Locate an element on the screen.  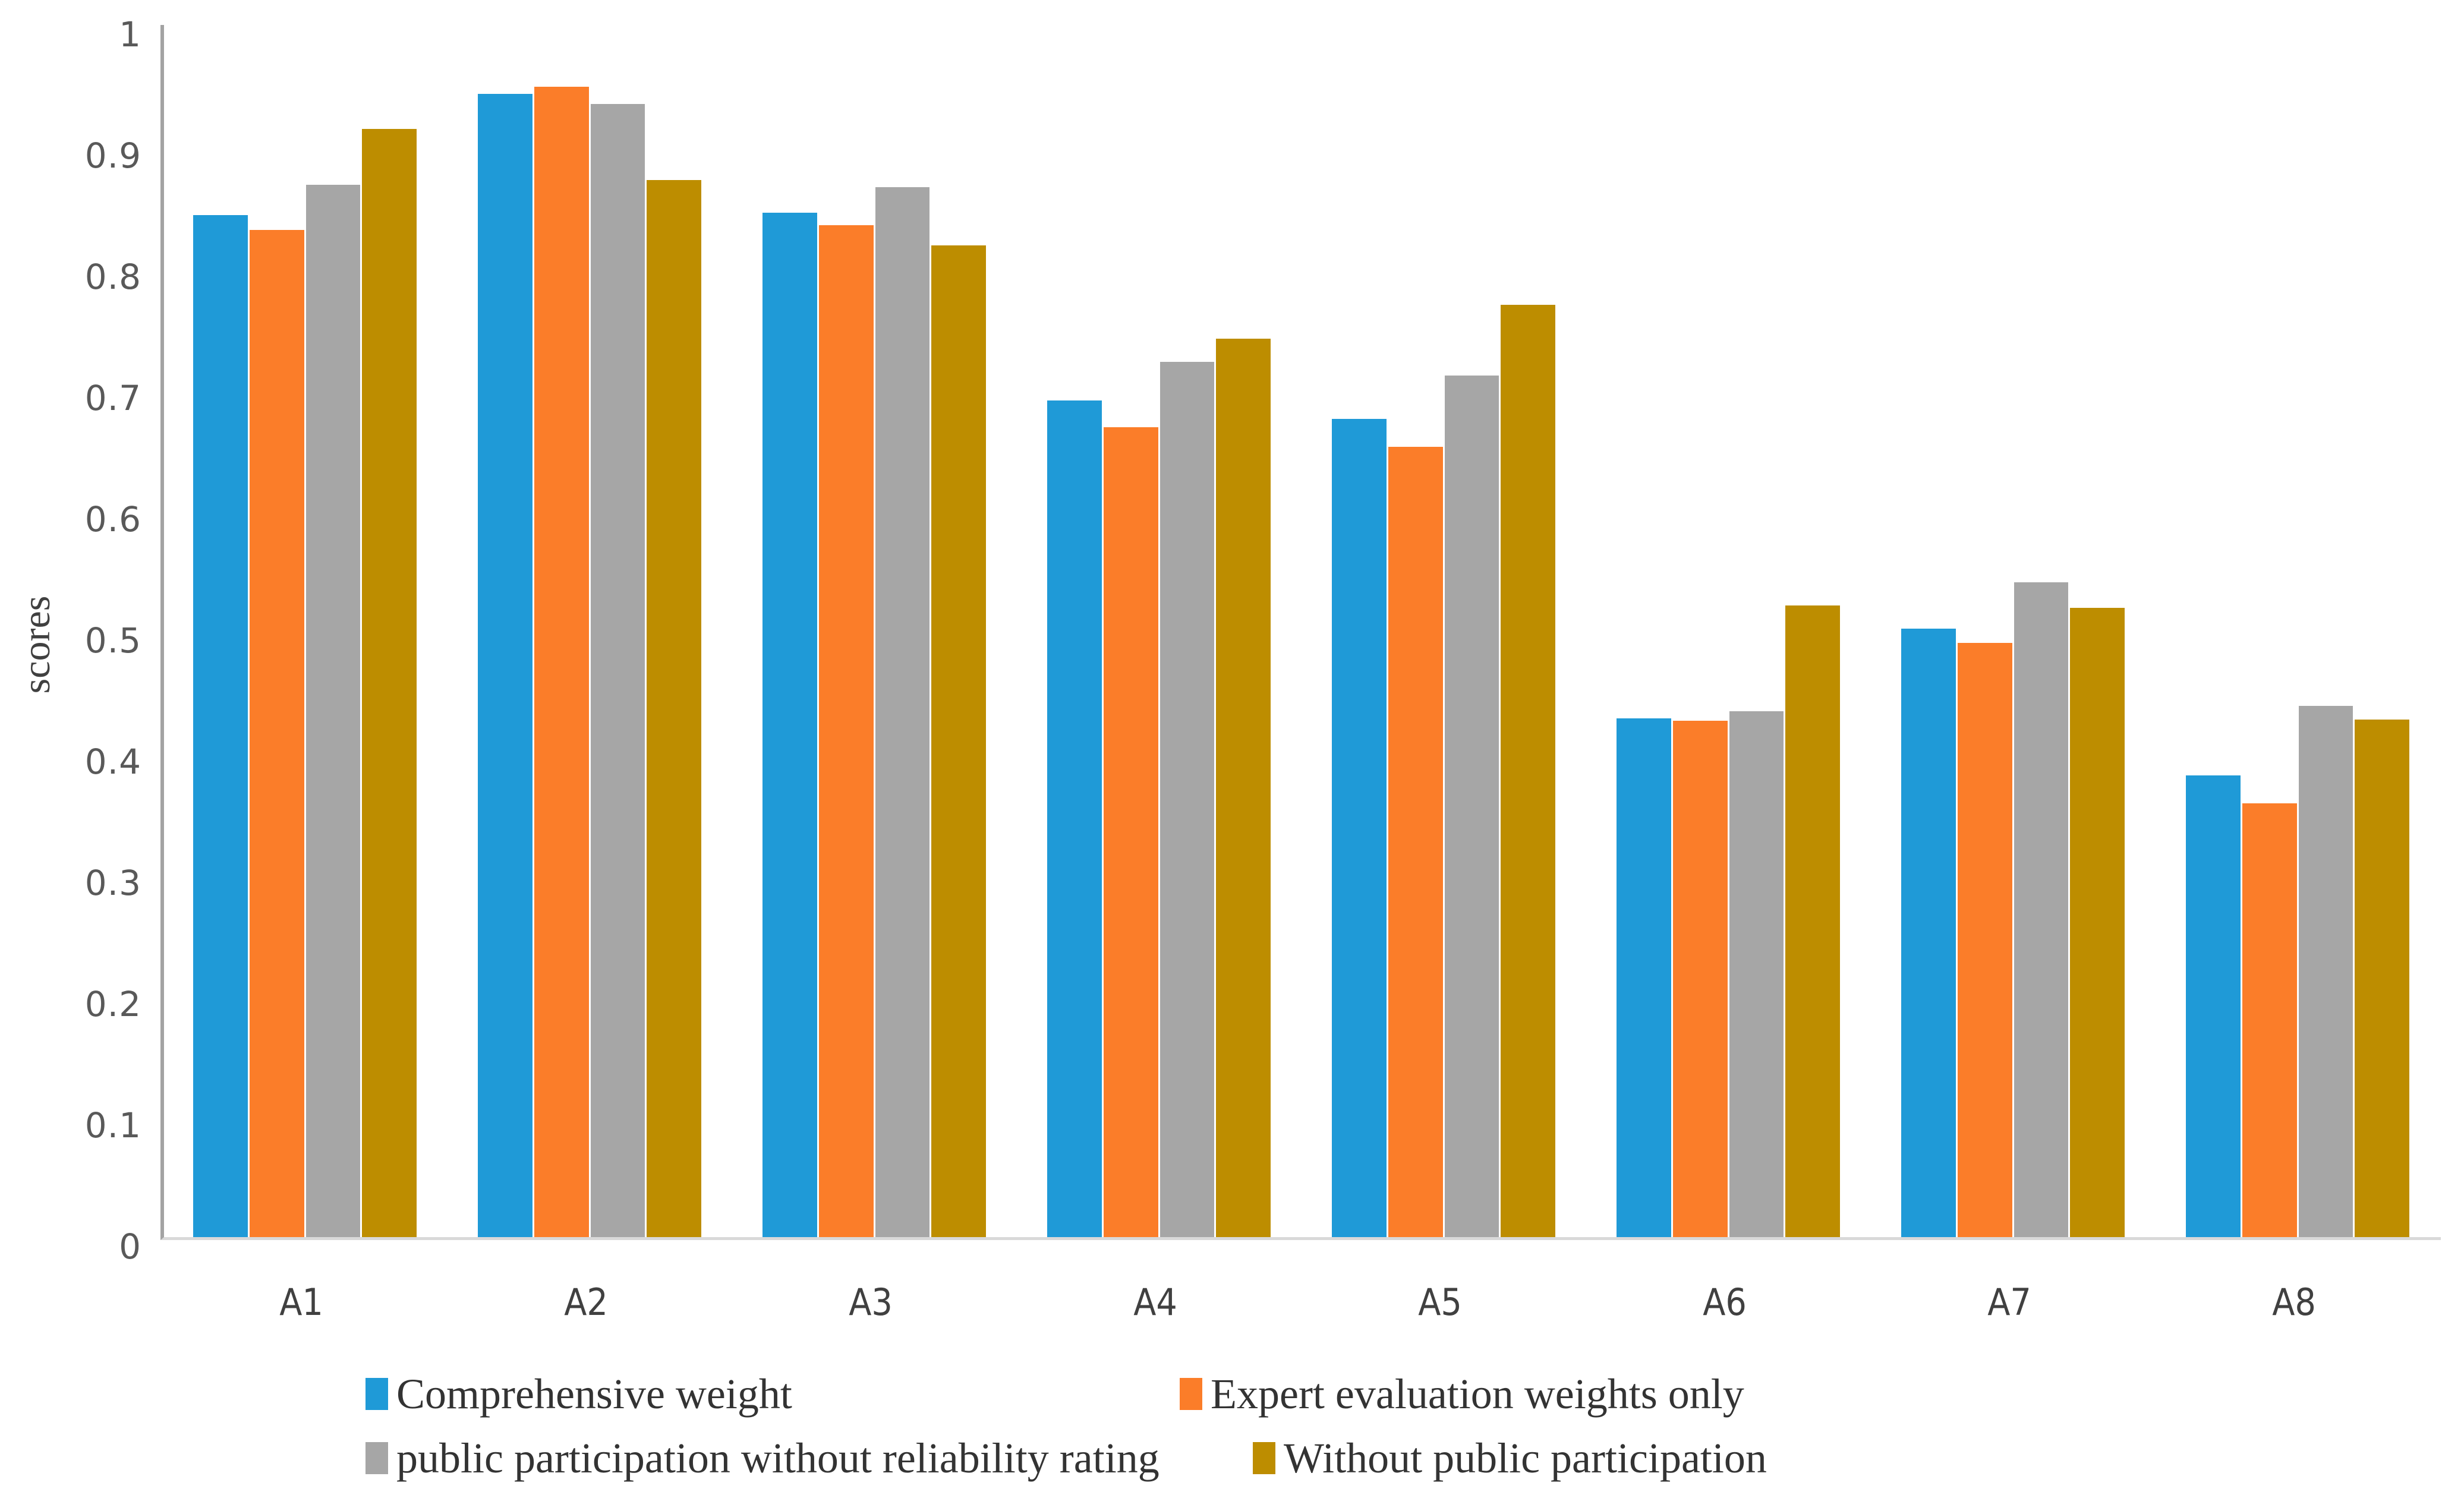
bar-A3-public-participation-without-reliability-rating is located at coordinates (902, 712).